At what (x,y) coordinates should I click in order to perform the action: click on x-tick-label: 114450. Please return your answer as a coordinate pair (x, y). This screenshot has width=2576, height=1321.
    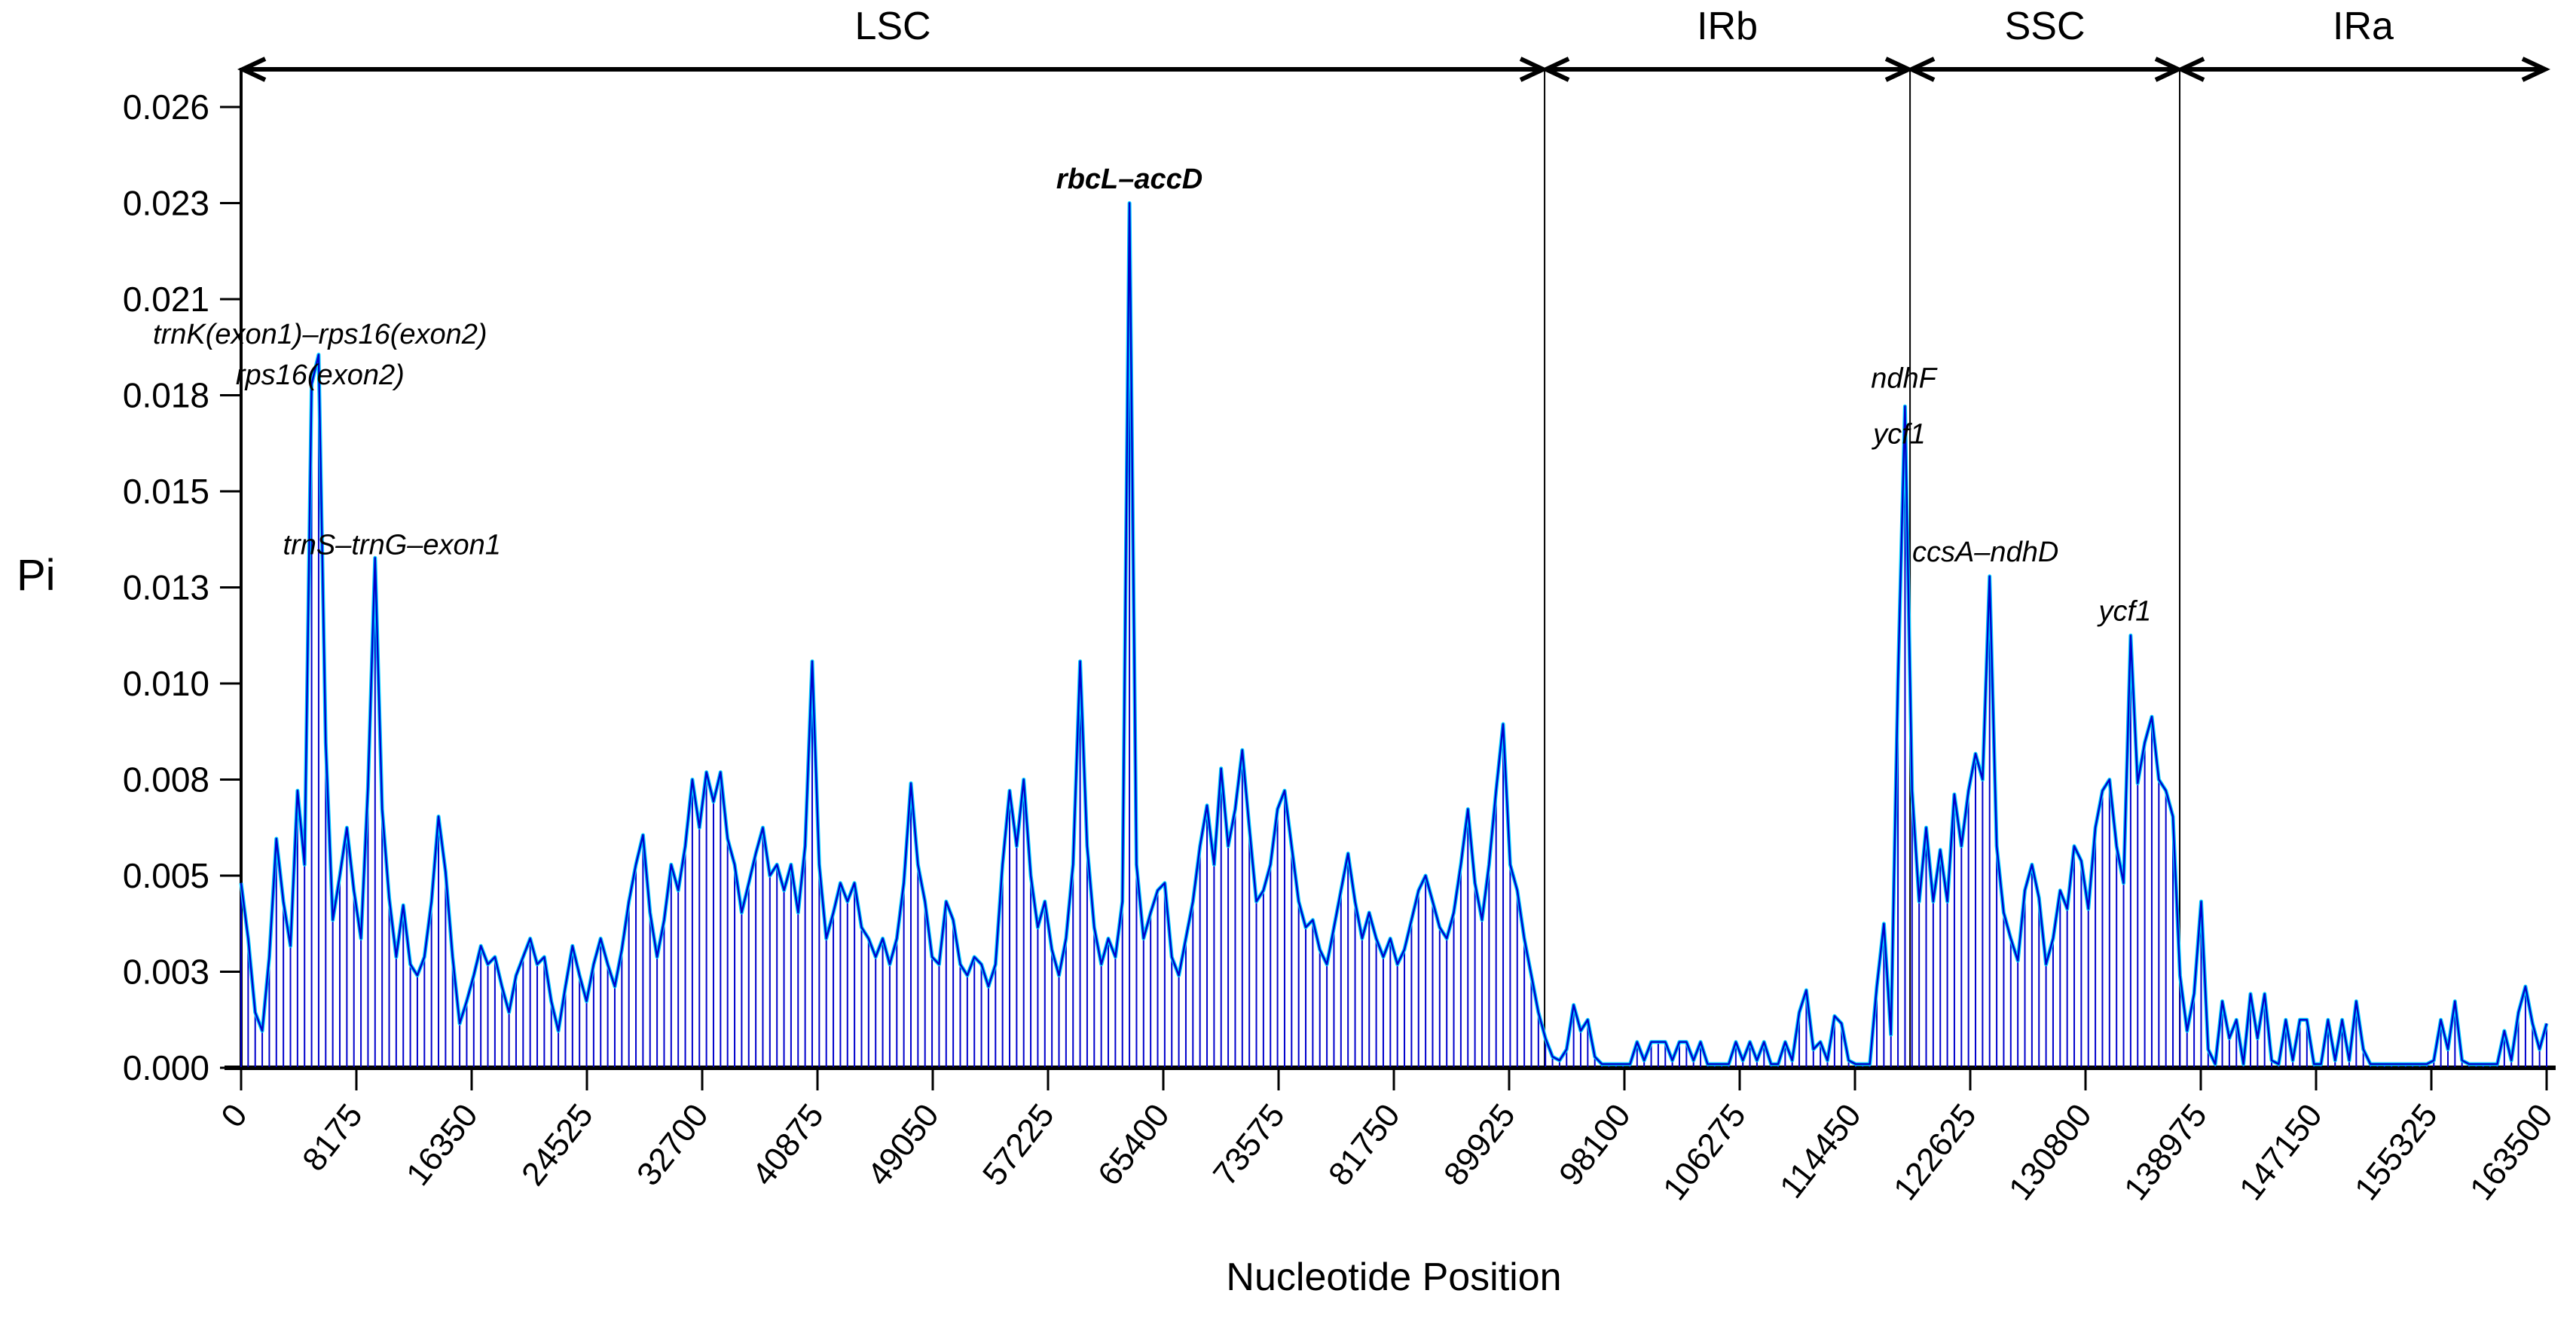
    Looking at the image, I should click on (1821, 1151).